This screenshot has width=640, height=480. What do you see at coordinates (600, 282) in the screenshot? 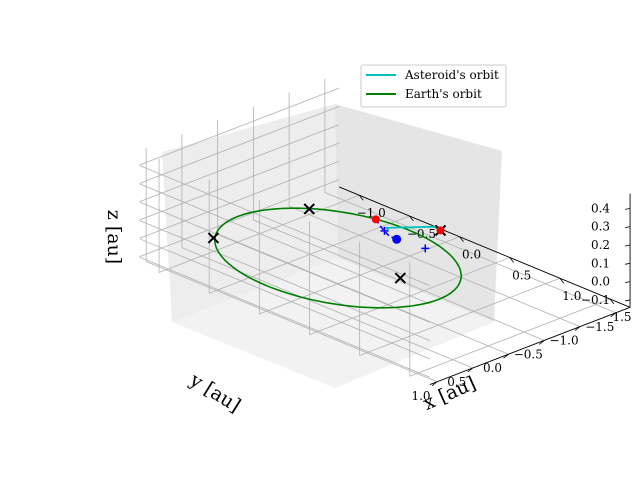
I see `z-tick-label: 0.0` at bounding box center [600, 282].